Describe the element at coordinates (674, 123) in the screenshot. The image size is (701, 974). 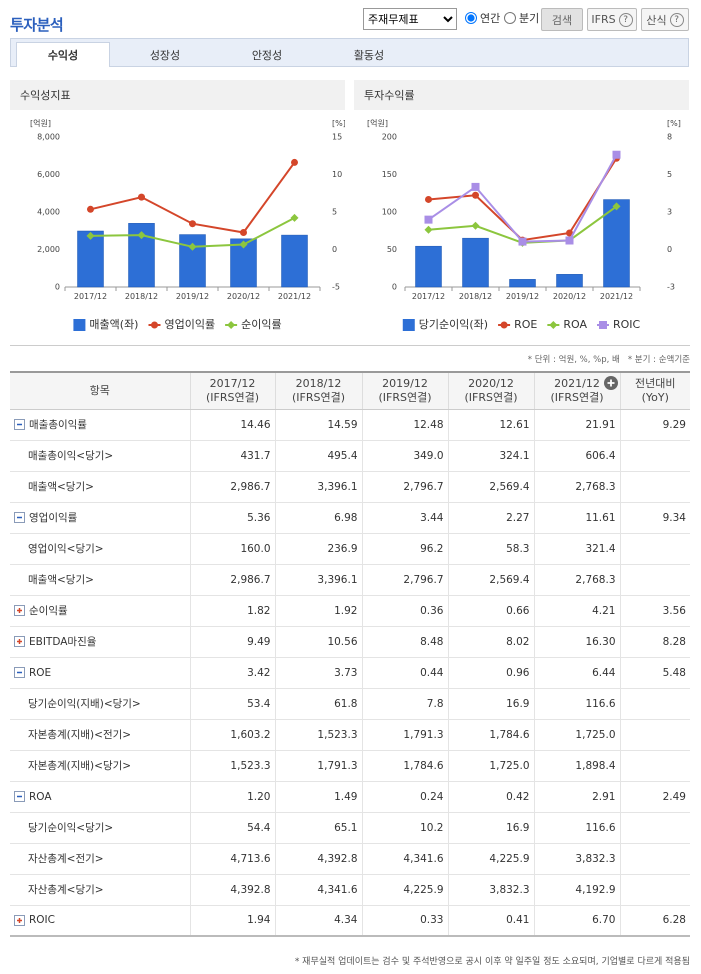
I see `y2-axis-unit: [%]` at that location.